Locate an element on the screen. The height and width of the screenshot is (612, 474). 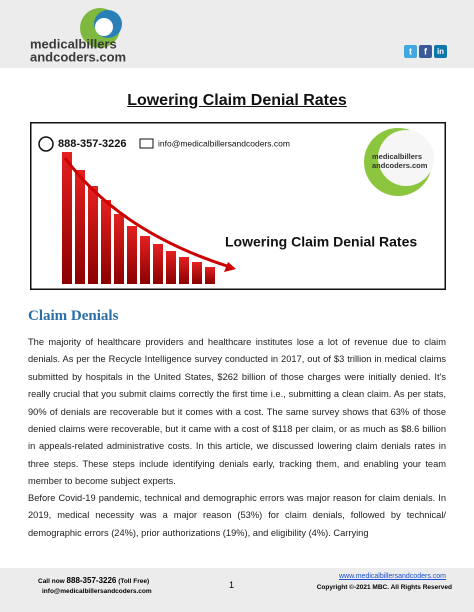
banner-logo-circle is located at coordinates (406, 158).